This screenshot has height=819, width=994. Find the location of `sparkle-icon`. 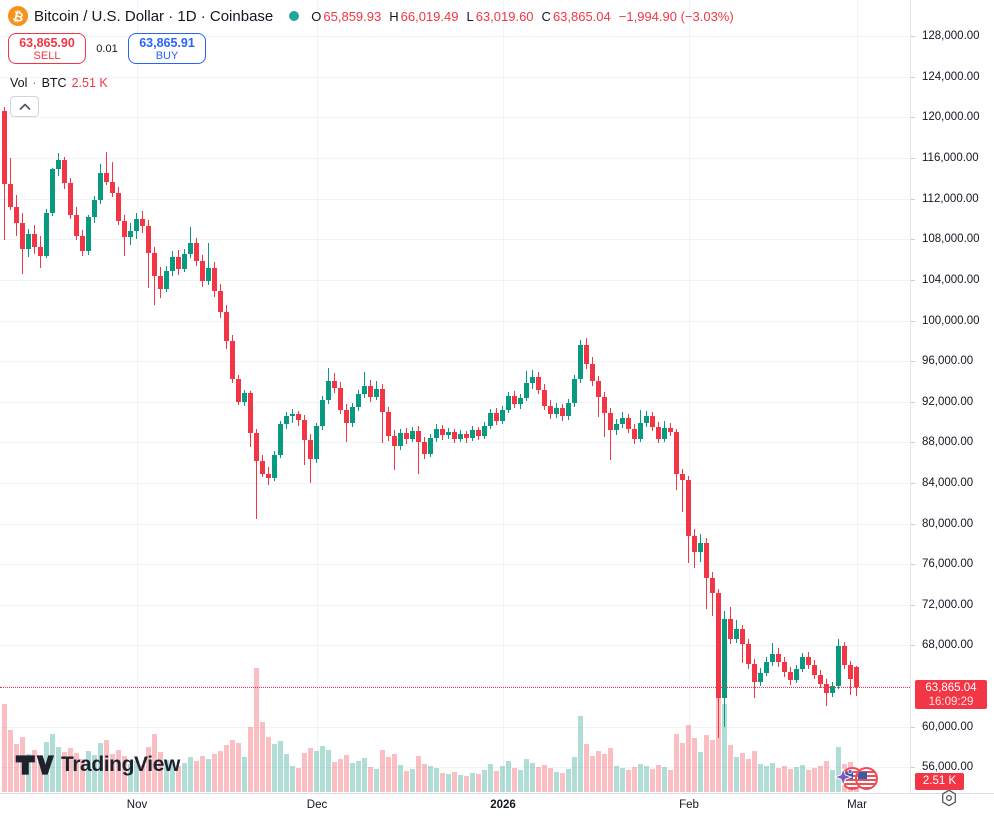

sparkle-icon is located at coordinates (845, 778).